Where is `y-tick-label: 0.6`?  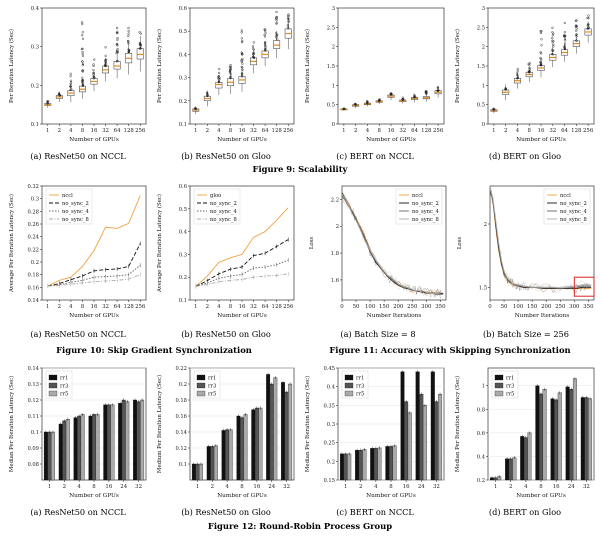
y-tick-label: 0.6 is located at coordinates (183, 187).